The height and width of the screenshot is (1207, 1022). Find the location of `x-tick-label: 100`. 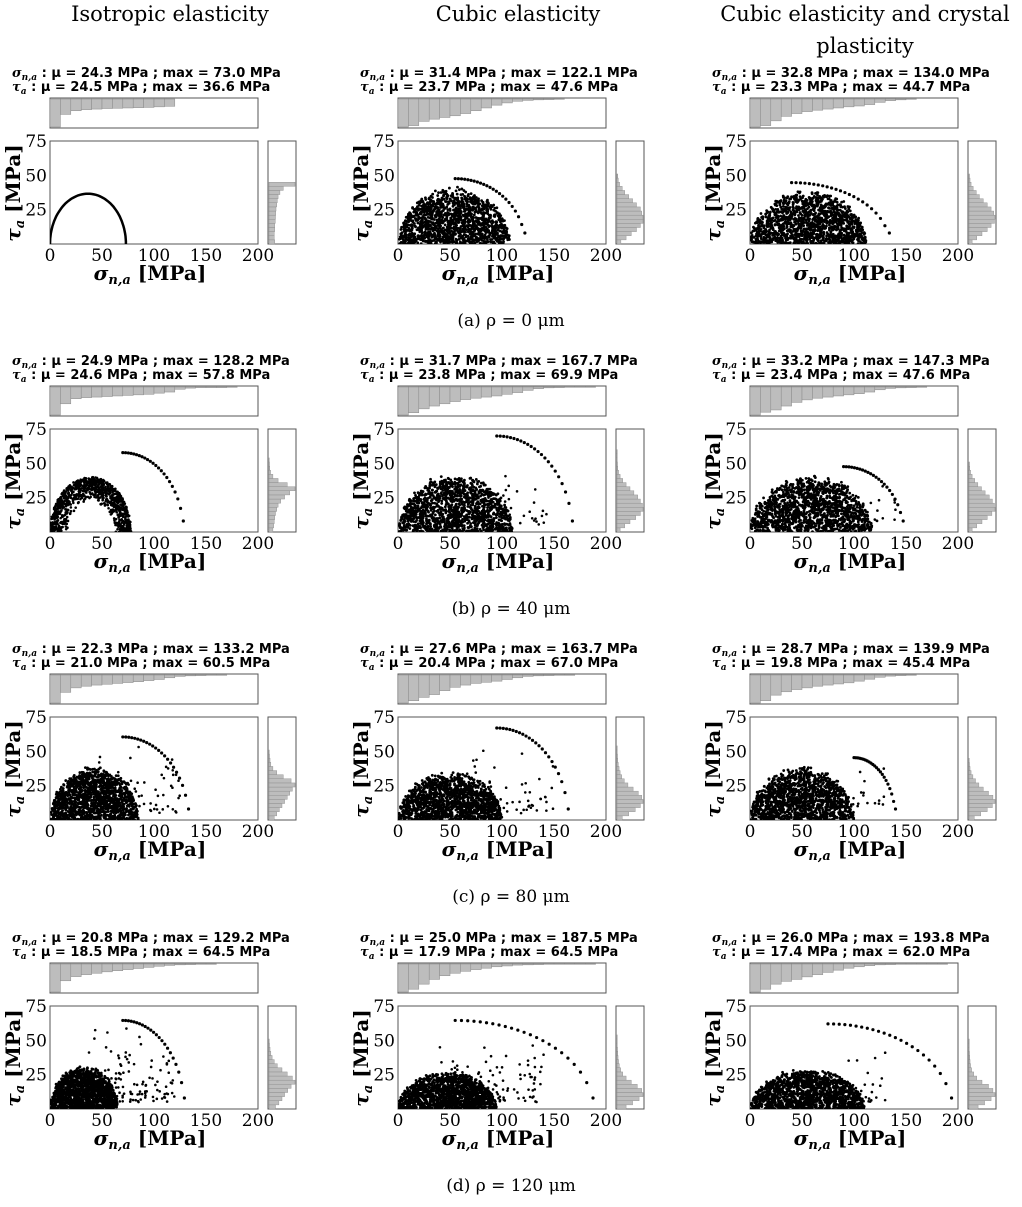

x-tick-label: 100 is located at coordinates (154, 544).